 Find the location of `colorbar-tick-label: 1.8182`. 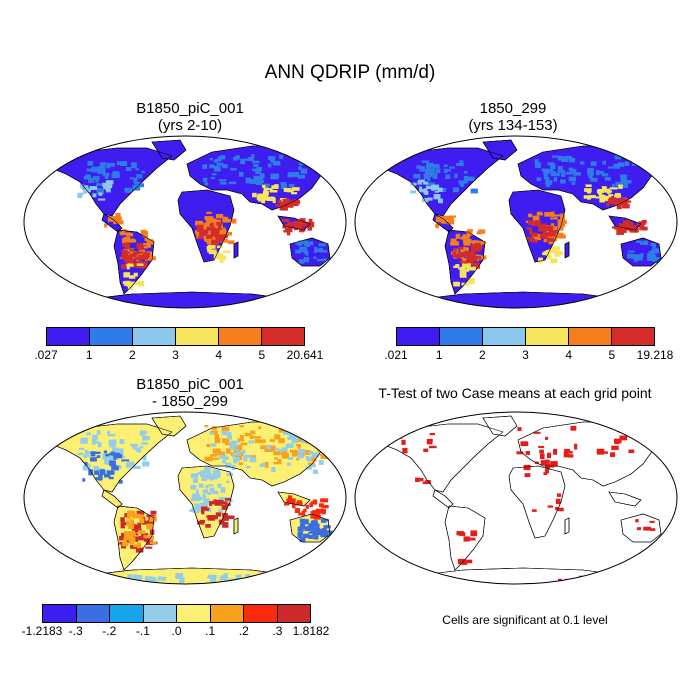

colorbar-tick-label: 1.8182 is located at coordinates (311, 631).